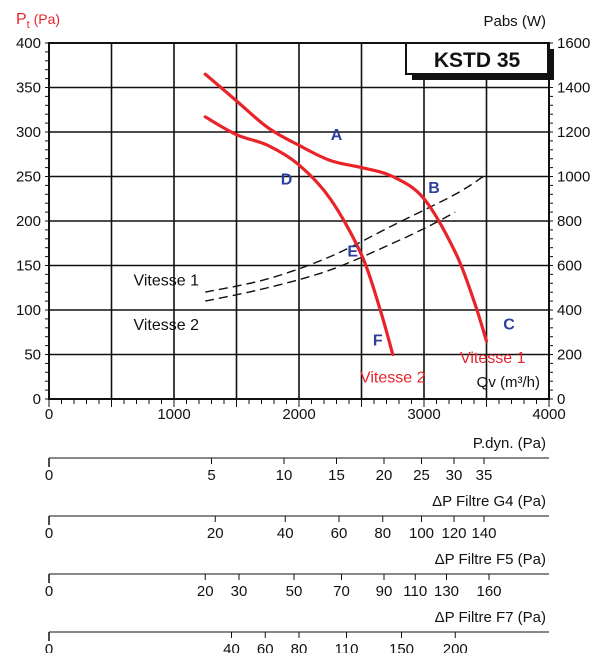 The height and width of the screenshot is (653, 594). Describe the element at coordinates (453, 533) in the screenshot. I see `sub-axis-tick-label: 120` at that location.